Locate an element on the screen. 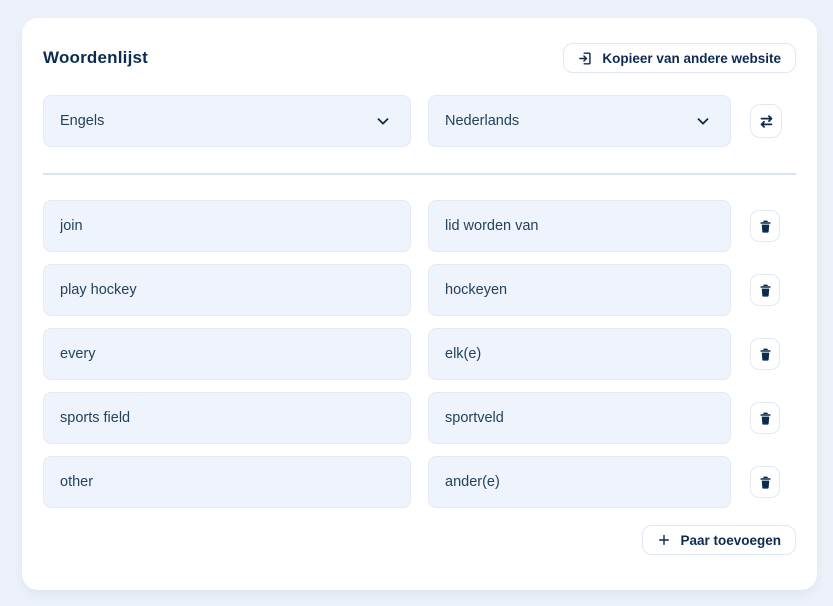  copy-from-other-website-button: Kopieer van andere website is located at coordinates (679, 58).